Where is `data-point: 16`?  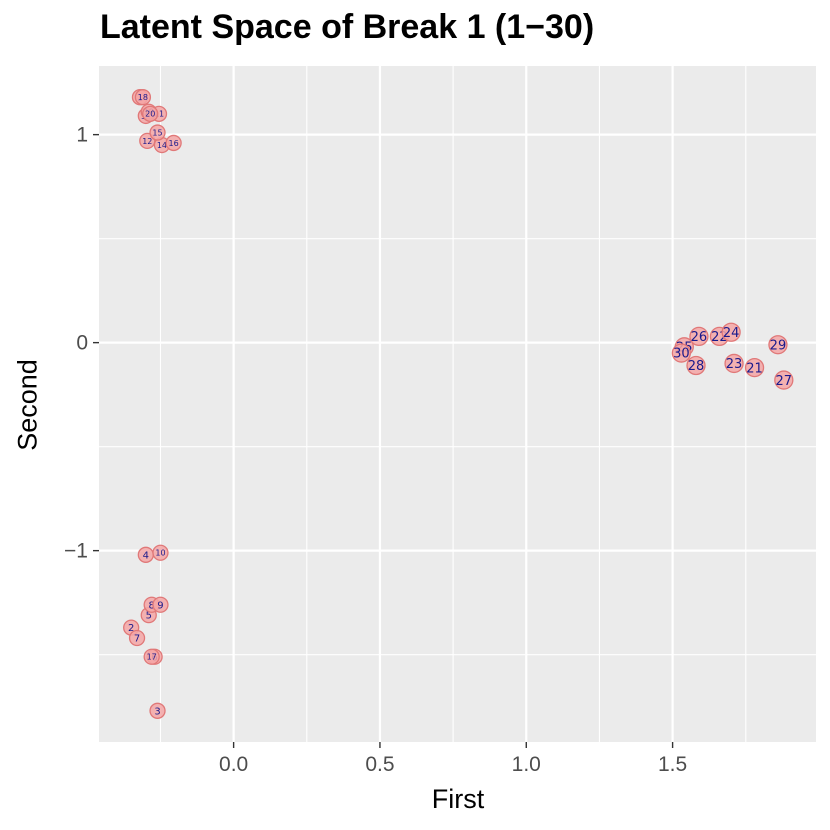 data-point: 16 is located at coordinates (173, 143).